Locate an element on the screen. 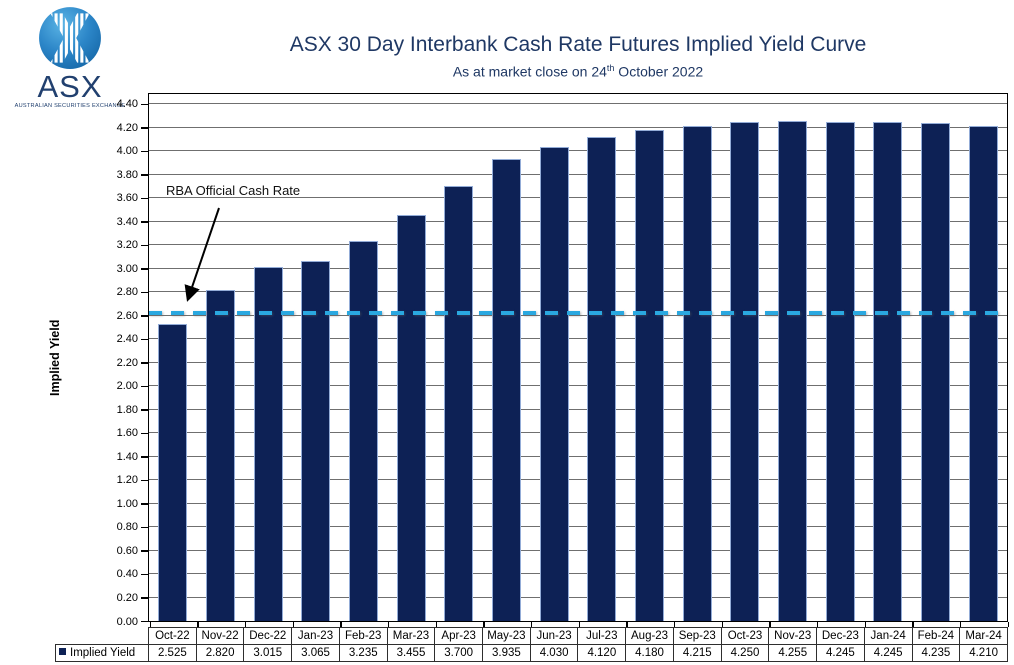 The height and width of the screenshot is (665, 1014). y-tick-label: 2.20 is located at coordinates (127, 362).